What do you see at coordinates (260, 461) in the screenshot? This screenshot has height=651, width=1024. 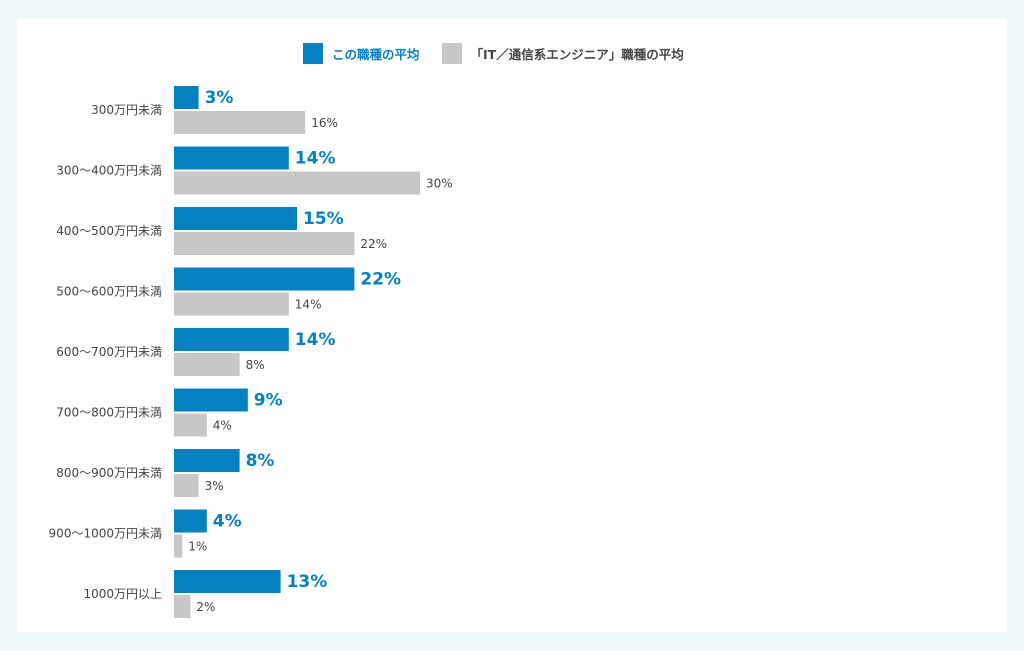 I see `data-label-primary: 8%` at bounding box center [260, 461].